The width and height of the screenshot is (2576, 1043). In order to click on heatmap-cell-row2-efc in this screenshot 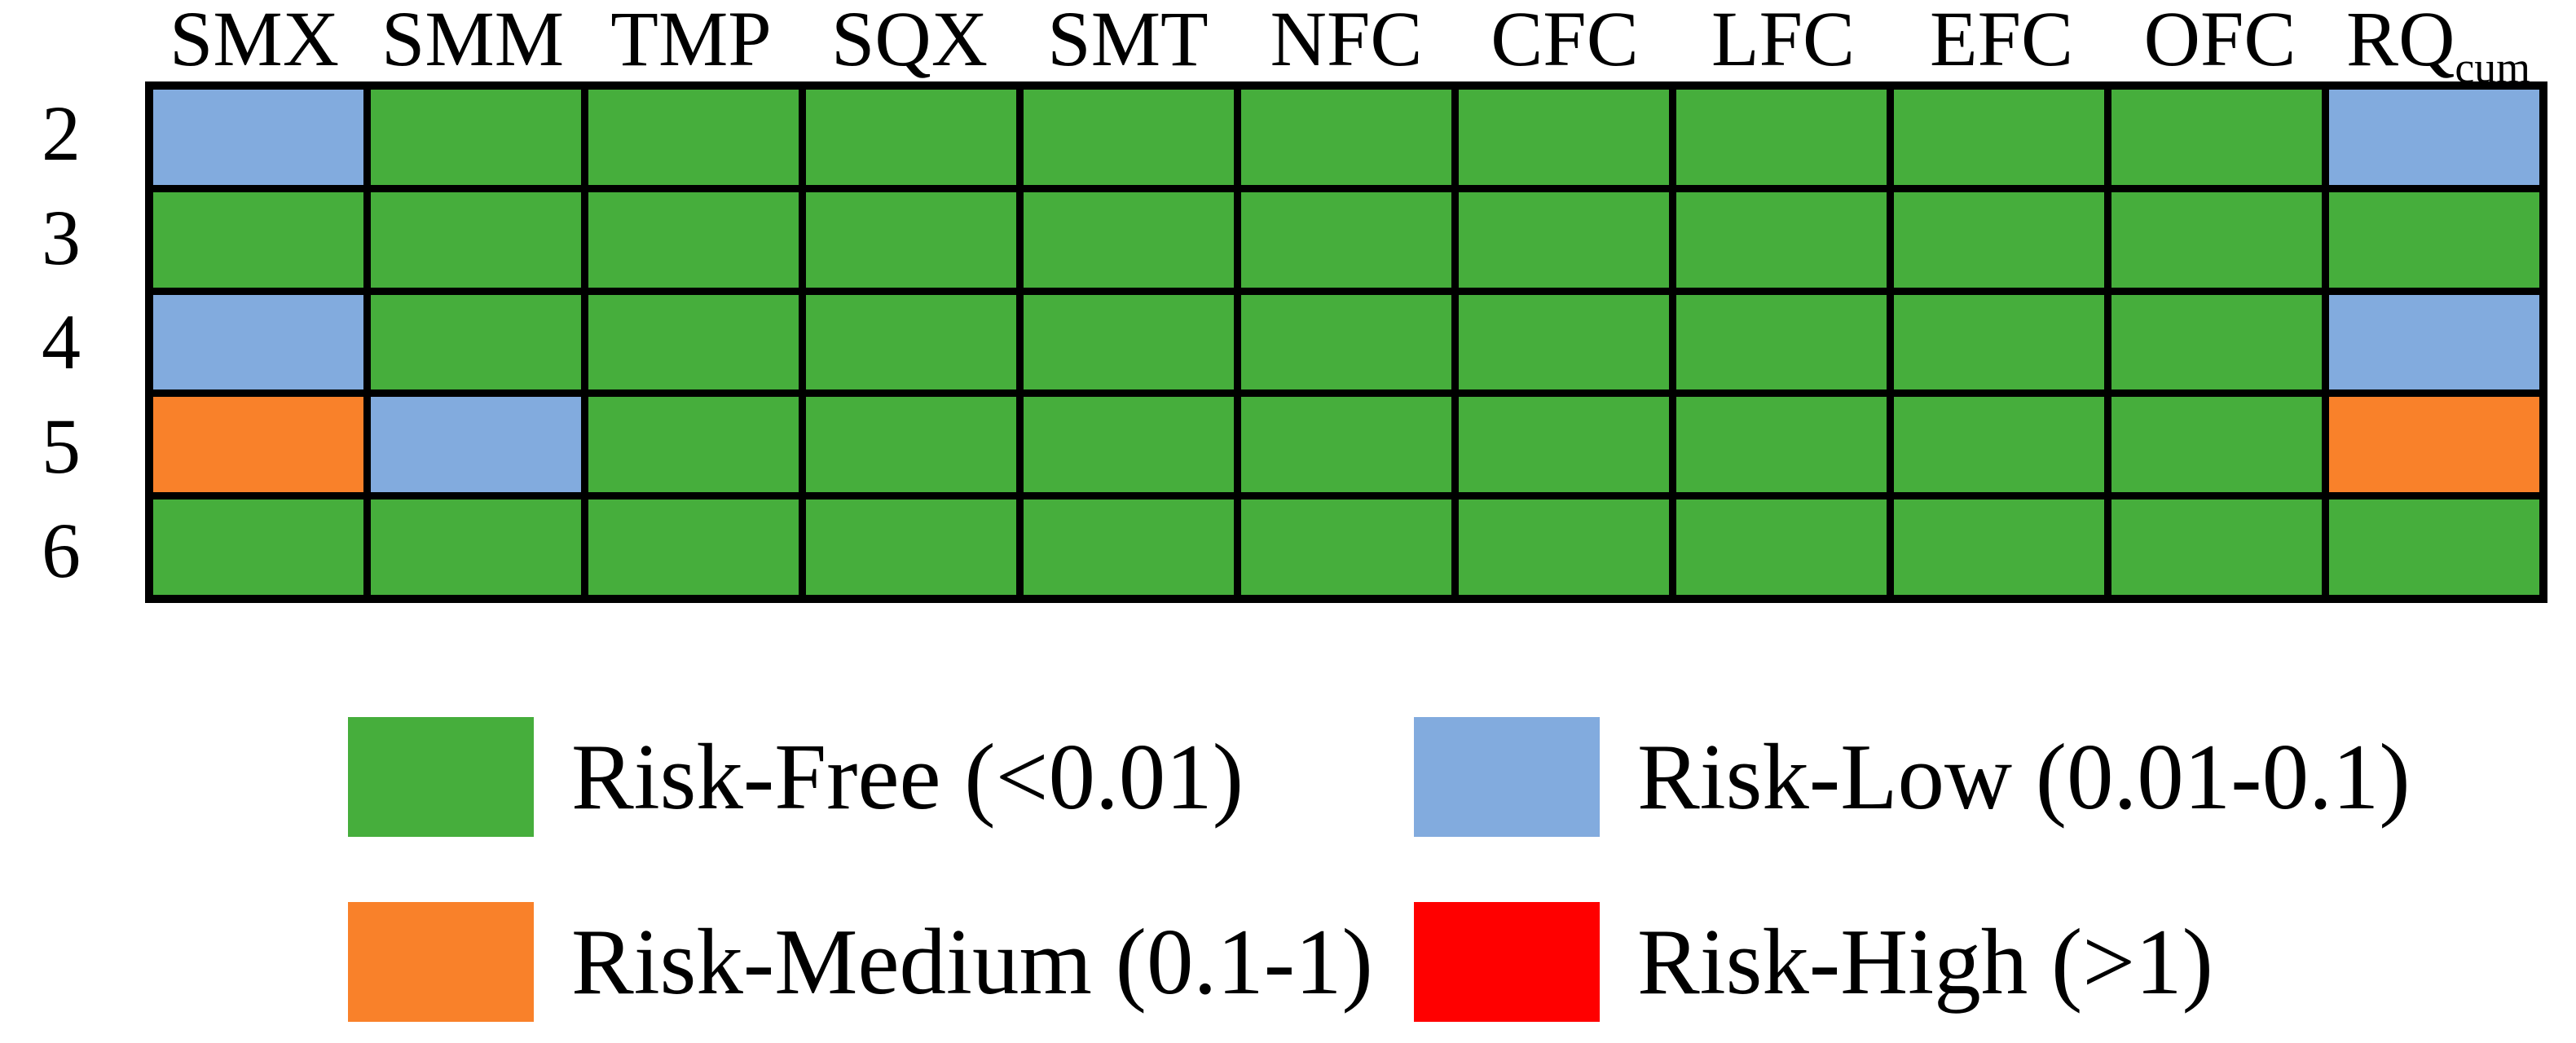, I will do `click(1999, 137)`.